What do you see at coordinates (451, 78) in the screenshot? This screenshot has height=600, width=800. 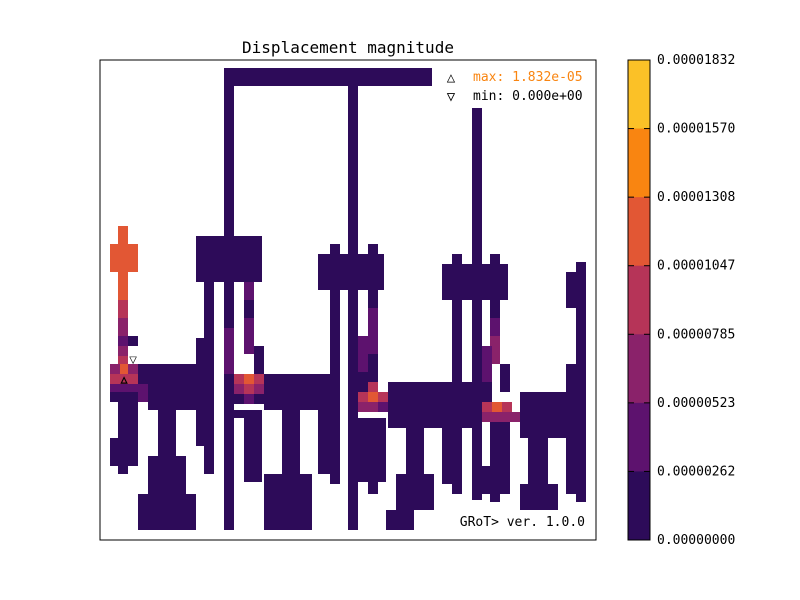 I see `max-marker-icon: △` at bounding box center [451, 78].